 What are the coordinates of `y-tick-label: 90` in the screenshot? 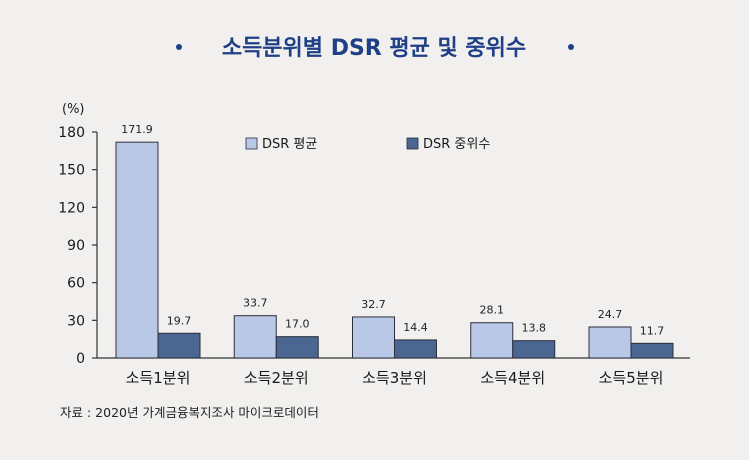 It's located at (76, 246).